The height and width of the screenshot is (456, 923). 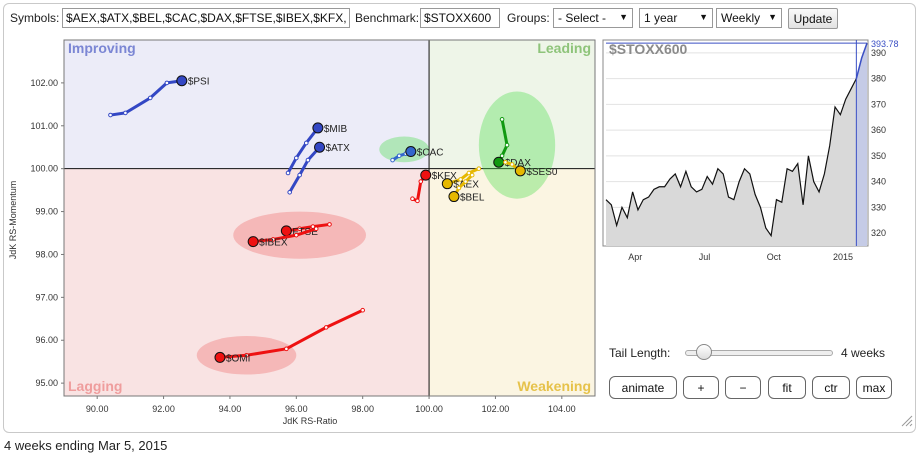 I want to click on animate-button: animate, so click(x=643, y=387).